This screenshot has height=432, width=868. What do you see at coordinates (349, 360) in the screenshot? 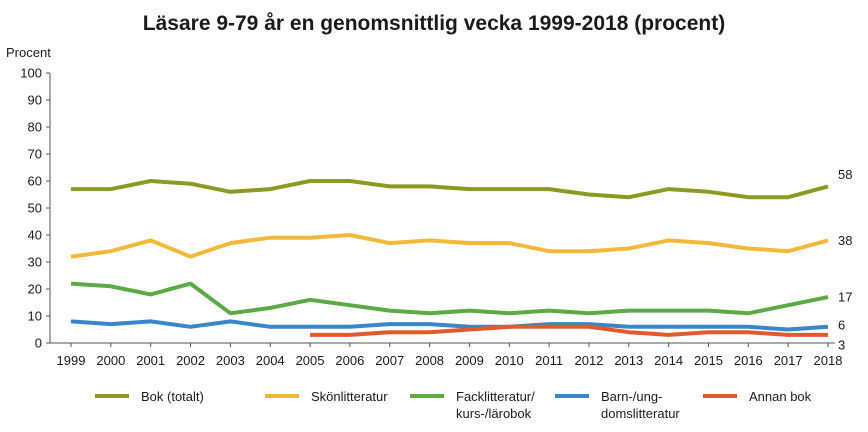
I see `x-tick-label: 2006` at bounding box center [349, 360].